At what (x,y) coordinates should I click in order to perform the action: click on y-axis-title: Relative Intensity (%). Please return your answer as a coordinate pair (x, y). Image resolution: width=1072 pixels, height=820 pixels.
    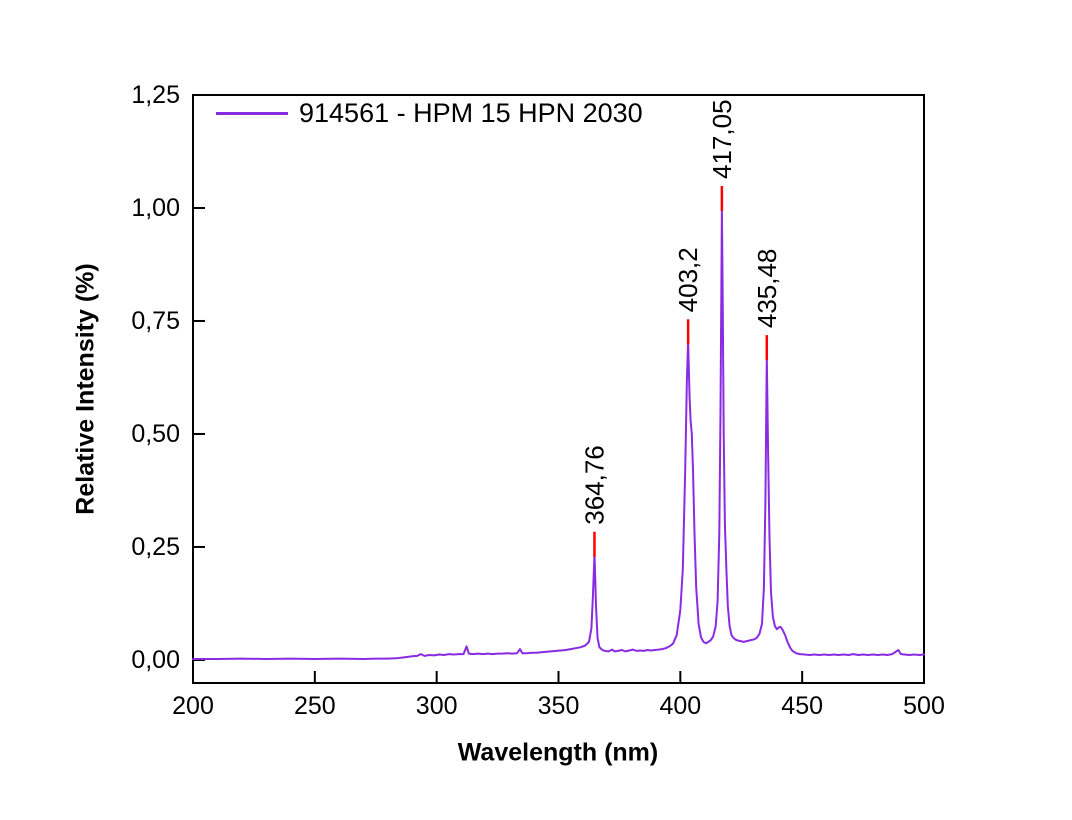
    Looking at the image, I should click on (85, 389).